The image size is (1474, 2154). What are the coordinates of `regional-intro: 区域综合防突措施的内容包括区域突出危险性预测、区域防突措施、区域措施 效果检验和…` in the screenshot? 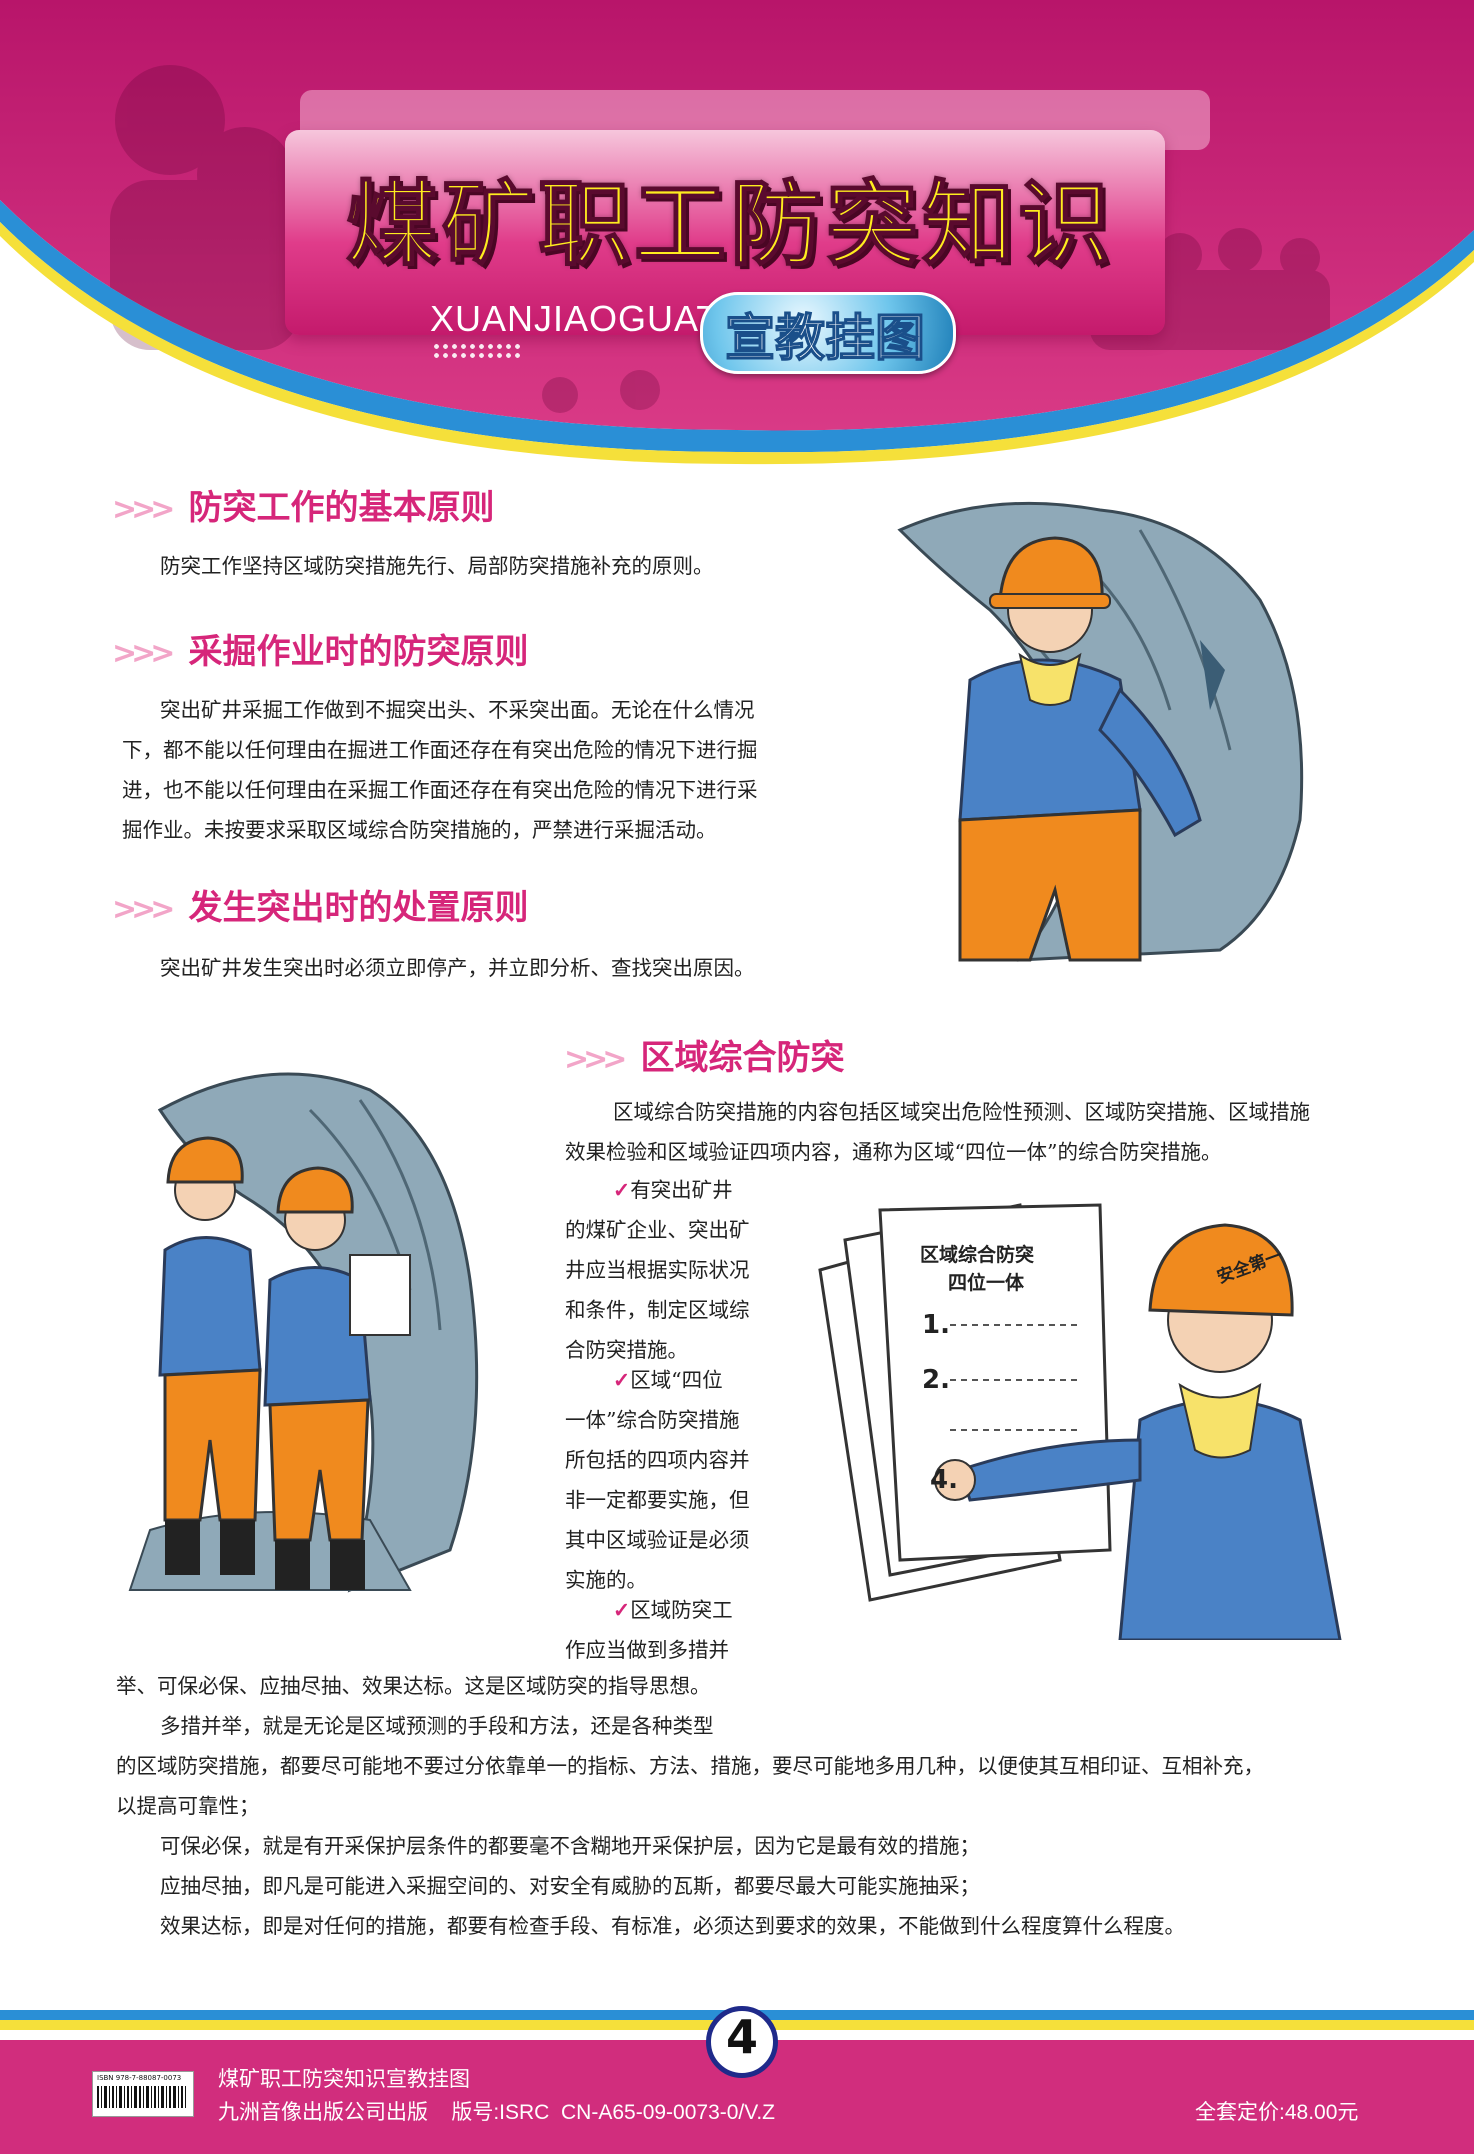 It's located at (937, 1132).